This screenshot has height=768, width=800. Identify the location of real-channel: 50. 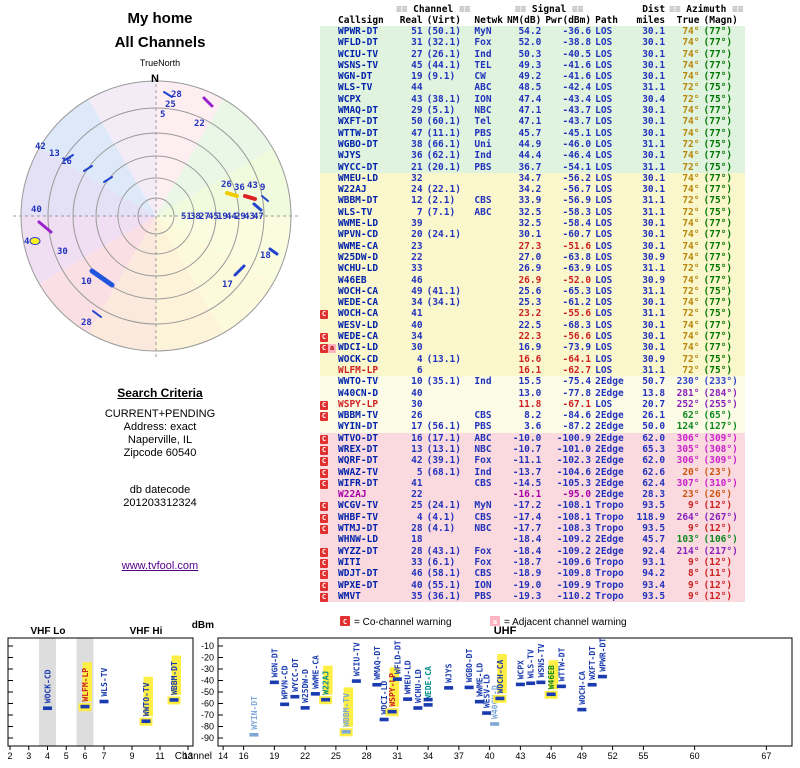
(417, 122).